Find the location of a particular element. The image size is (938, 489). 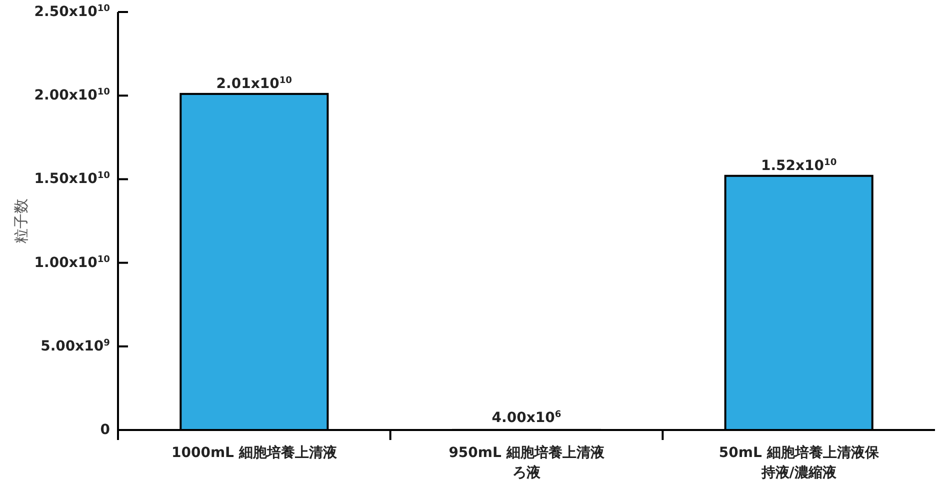

x-tick-label: 950mL 細胞培養上清液ろ液 is located at coordinates (527, 462).